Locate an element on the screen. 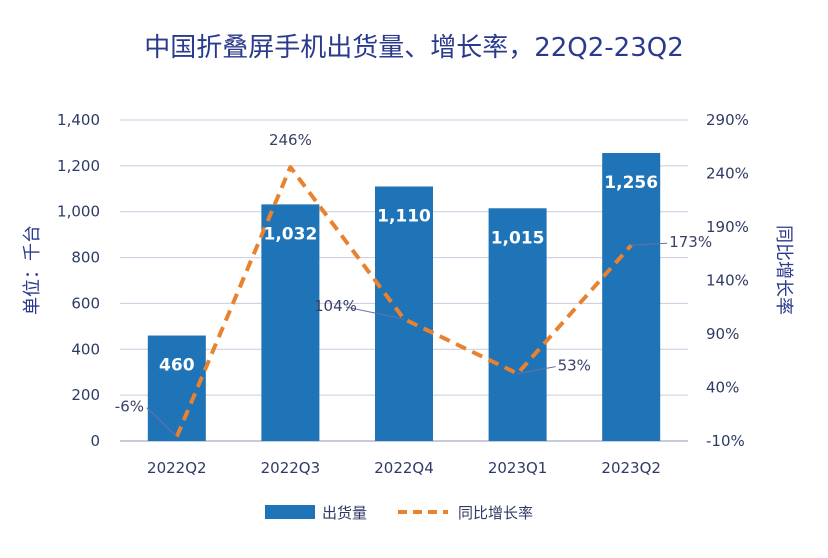  legend: 出货量 同比增长率 is located at coordinates (399, 513).